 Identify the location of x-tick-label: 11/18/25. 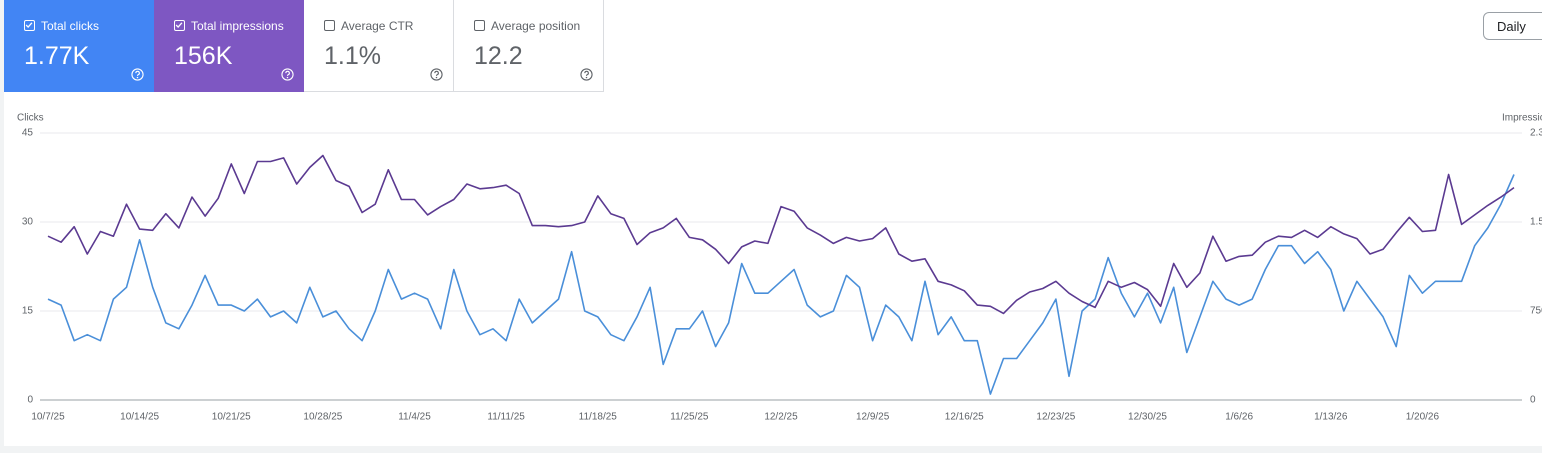
(598, 417).